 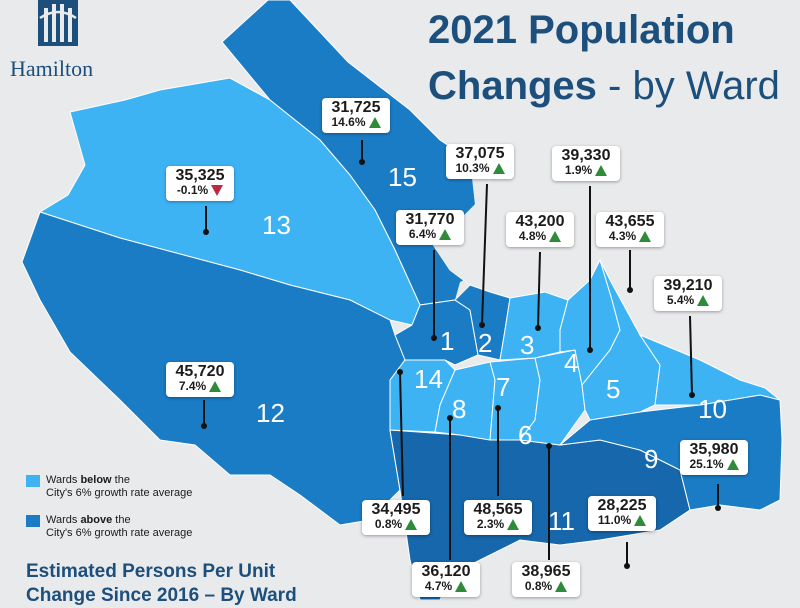 I want to click on ward-label-13: 13, so click(x=276, y=225).